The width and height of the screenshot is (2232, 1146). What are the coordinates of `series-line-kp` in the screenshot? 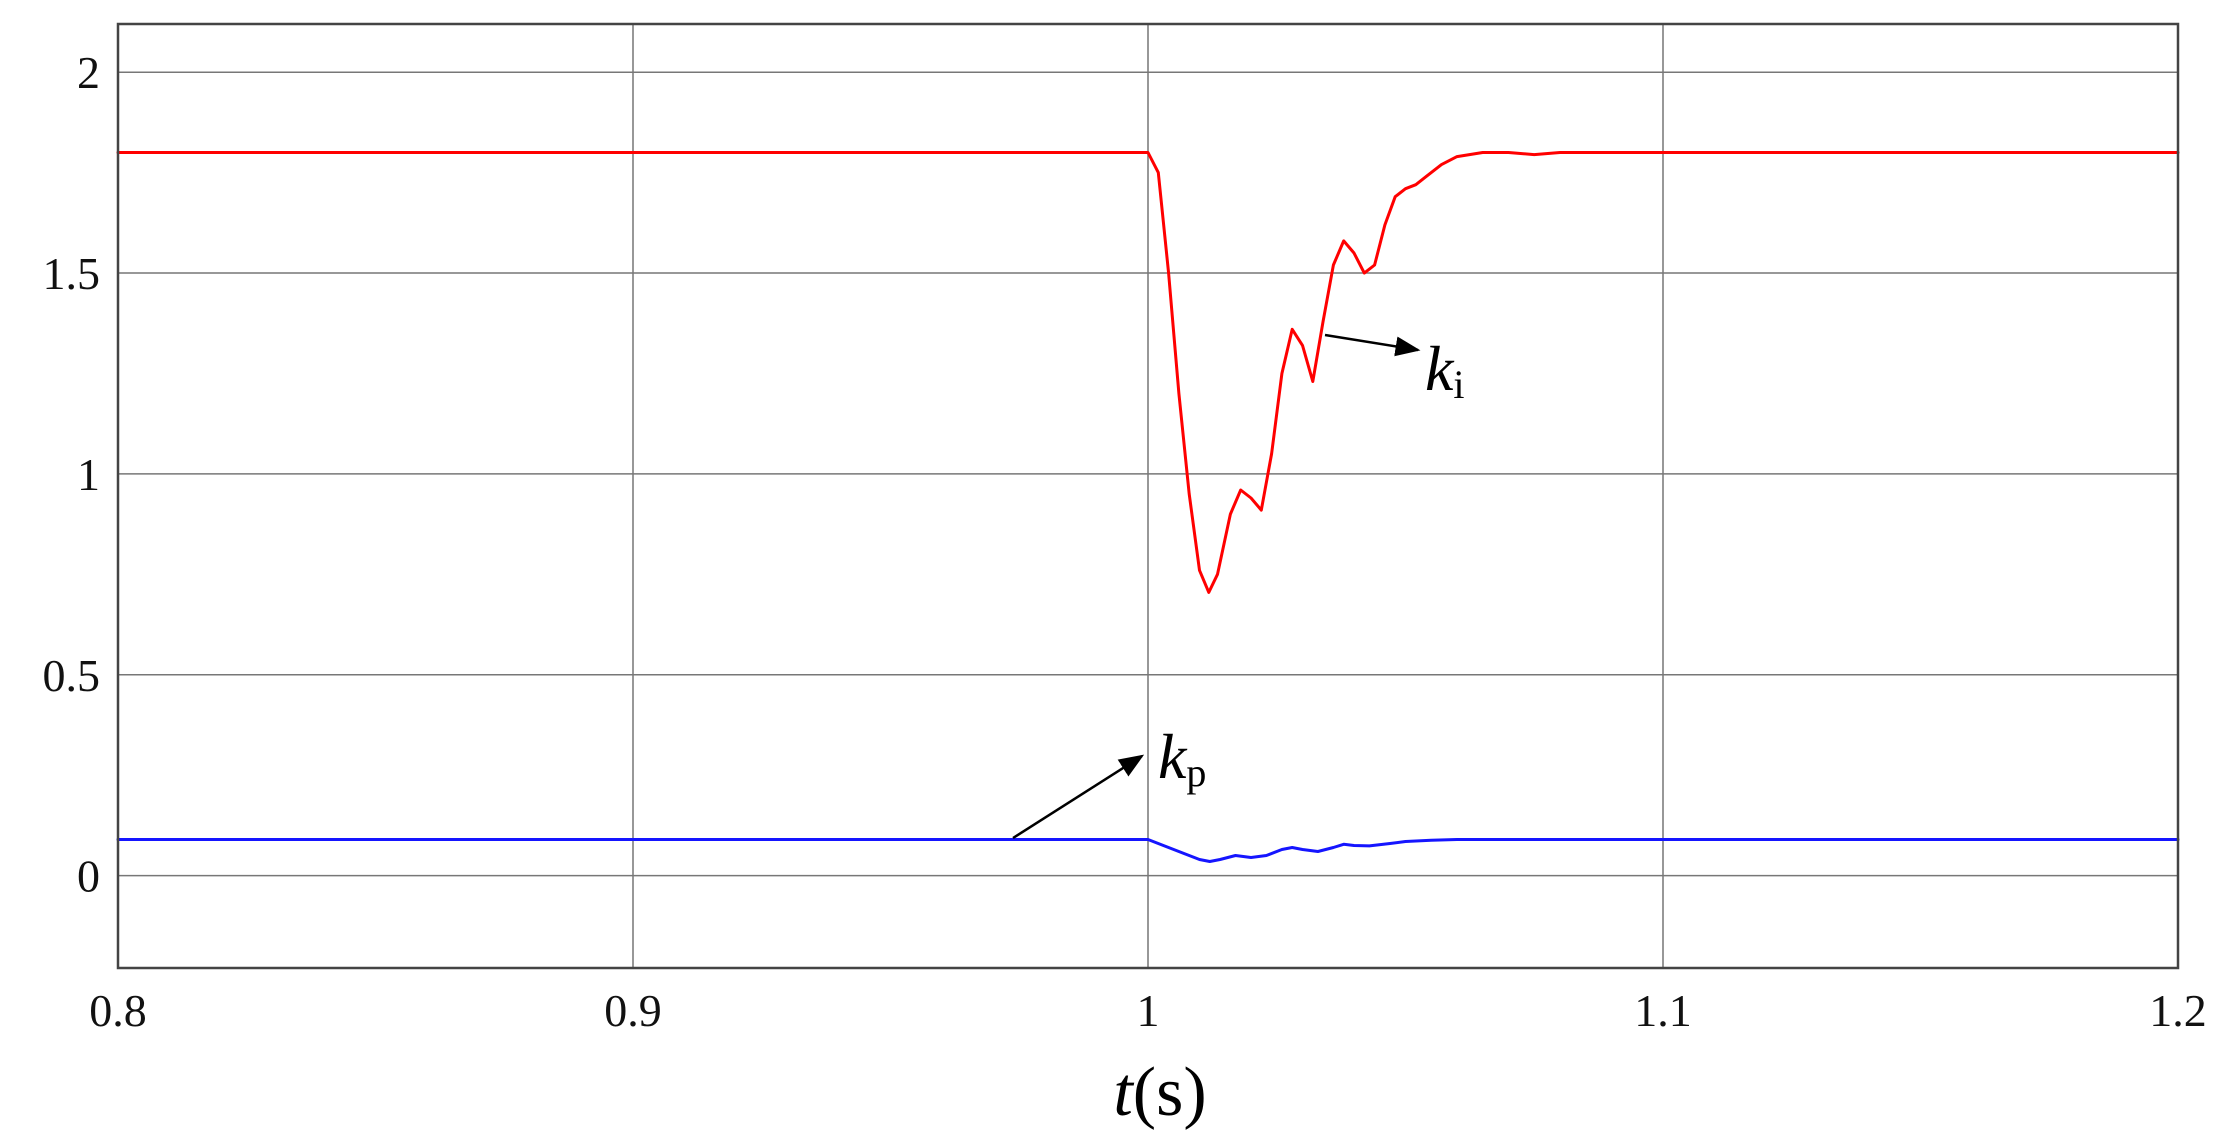 It's located at (1148, 850).